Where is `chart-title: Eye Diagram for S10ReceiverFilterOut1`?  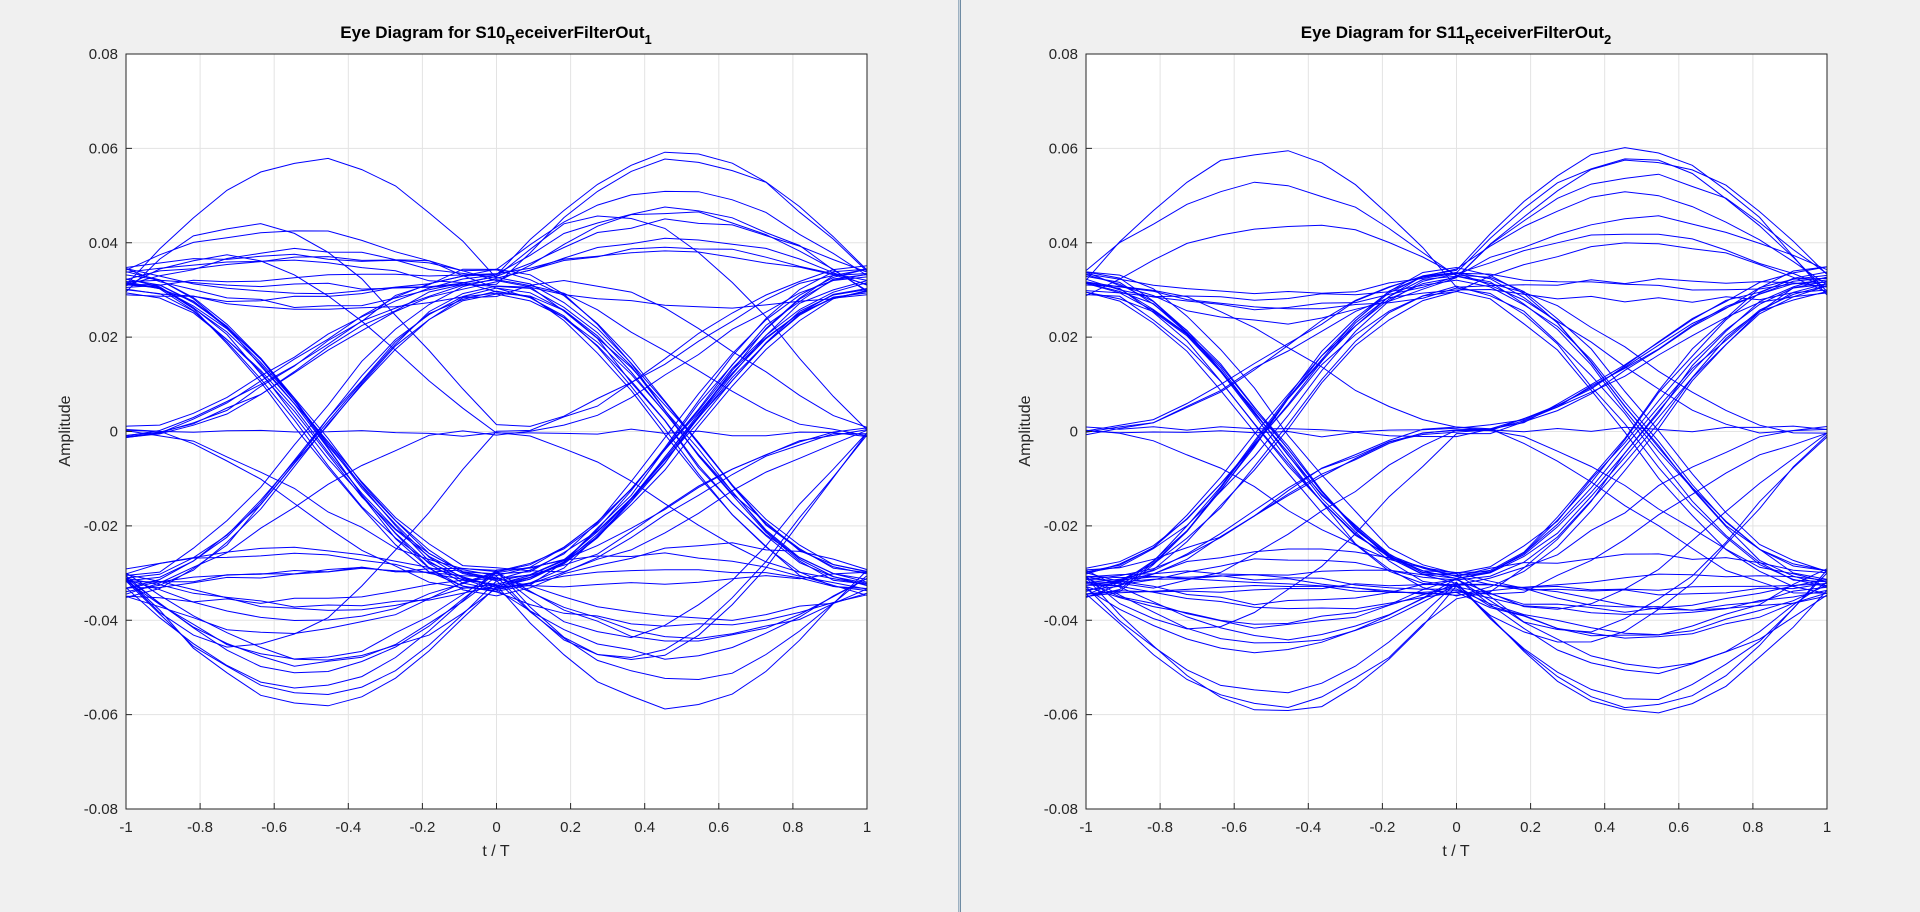 chart-title: Eye Diagram for S10ReceiverFilterOut1 is located at coordinates (495, 35).